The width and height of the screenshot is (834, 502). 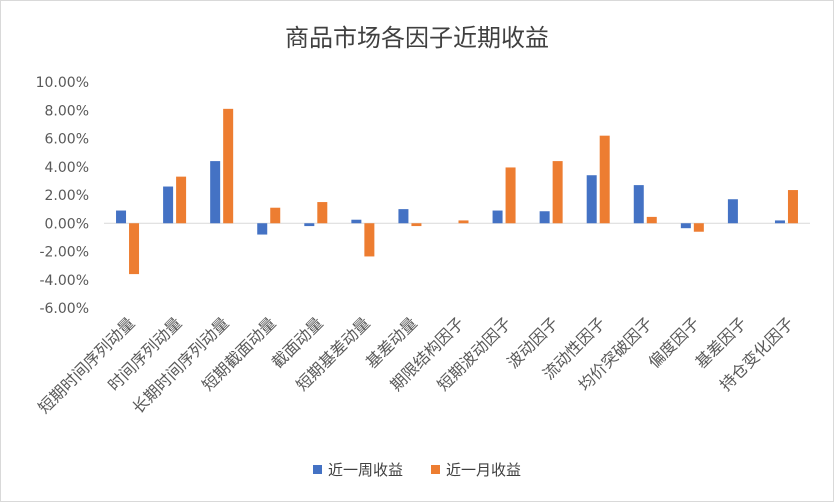 I want to click on chart-legend: 近一周收益 近一月收益, so click(x=417, y=469).